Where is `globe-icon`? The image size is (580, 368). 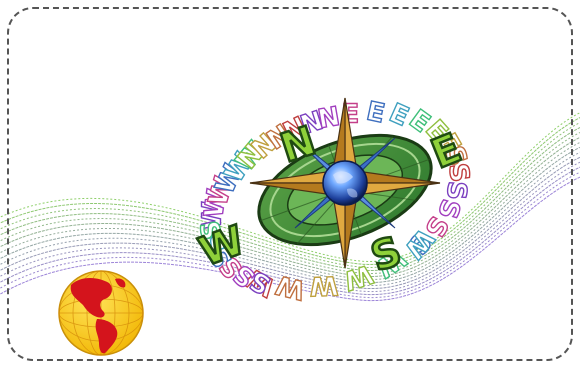
globe-icon is located at coordinates (345, 183).